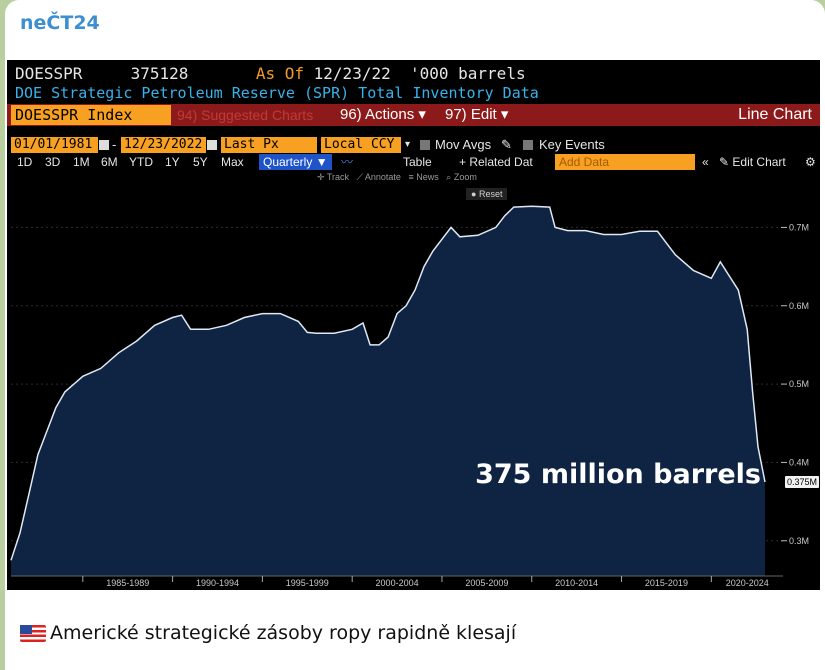  I want to click on channel-name: neČT24, so click(60, 23).